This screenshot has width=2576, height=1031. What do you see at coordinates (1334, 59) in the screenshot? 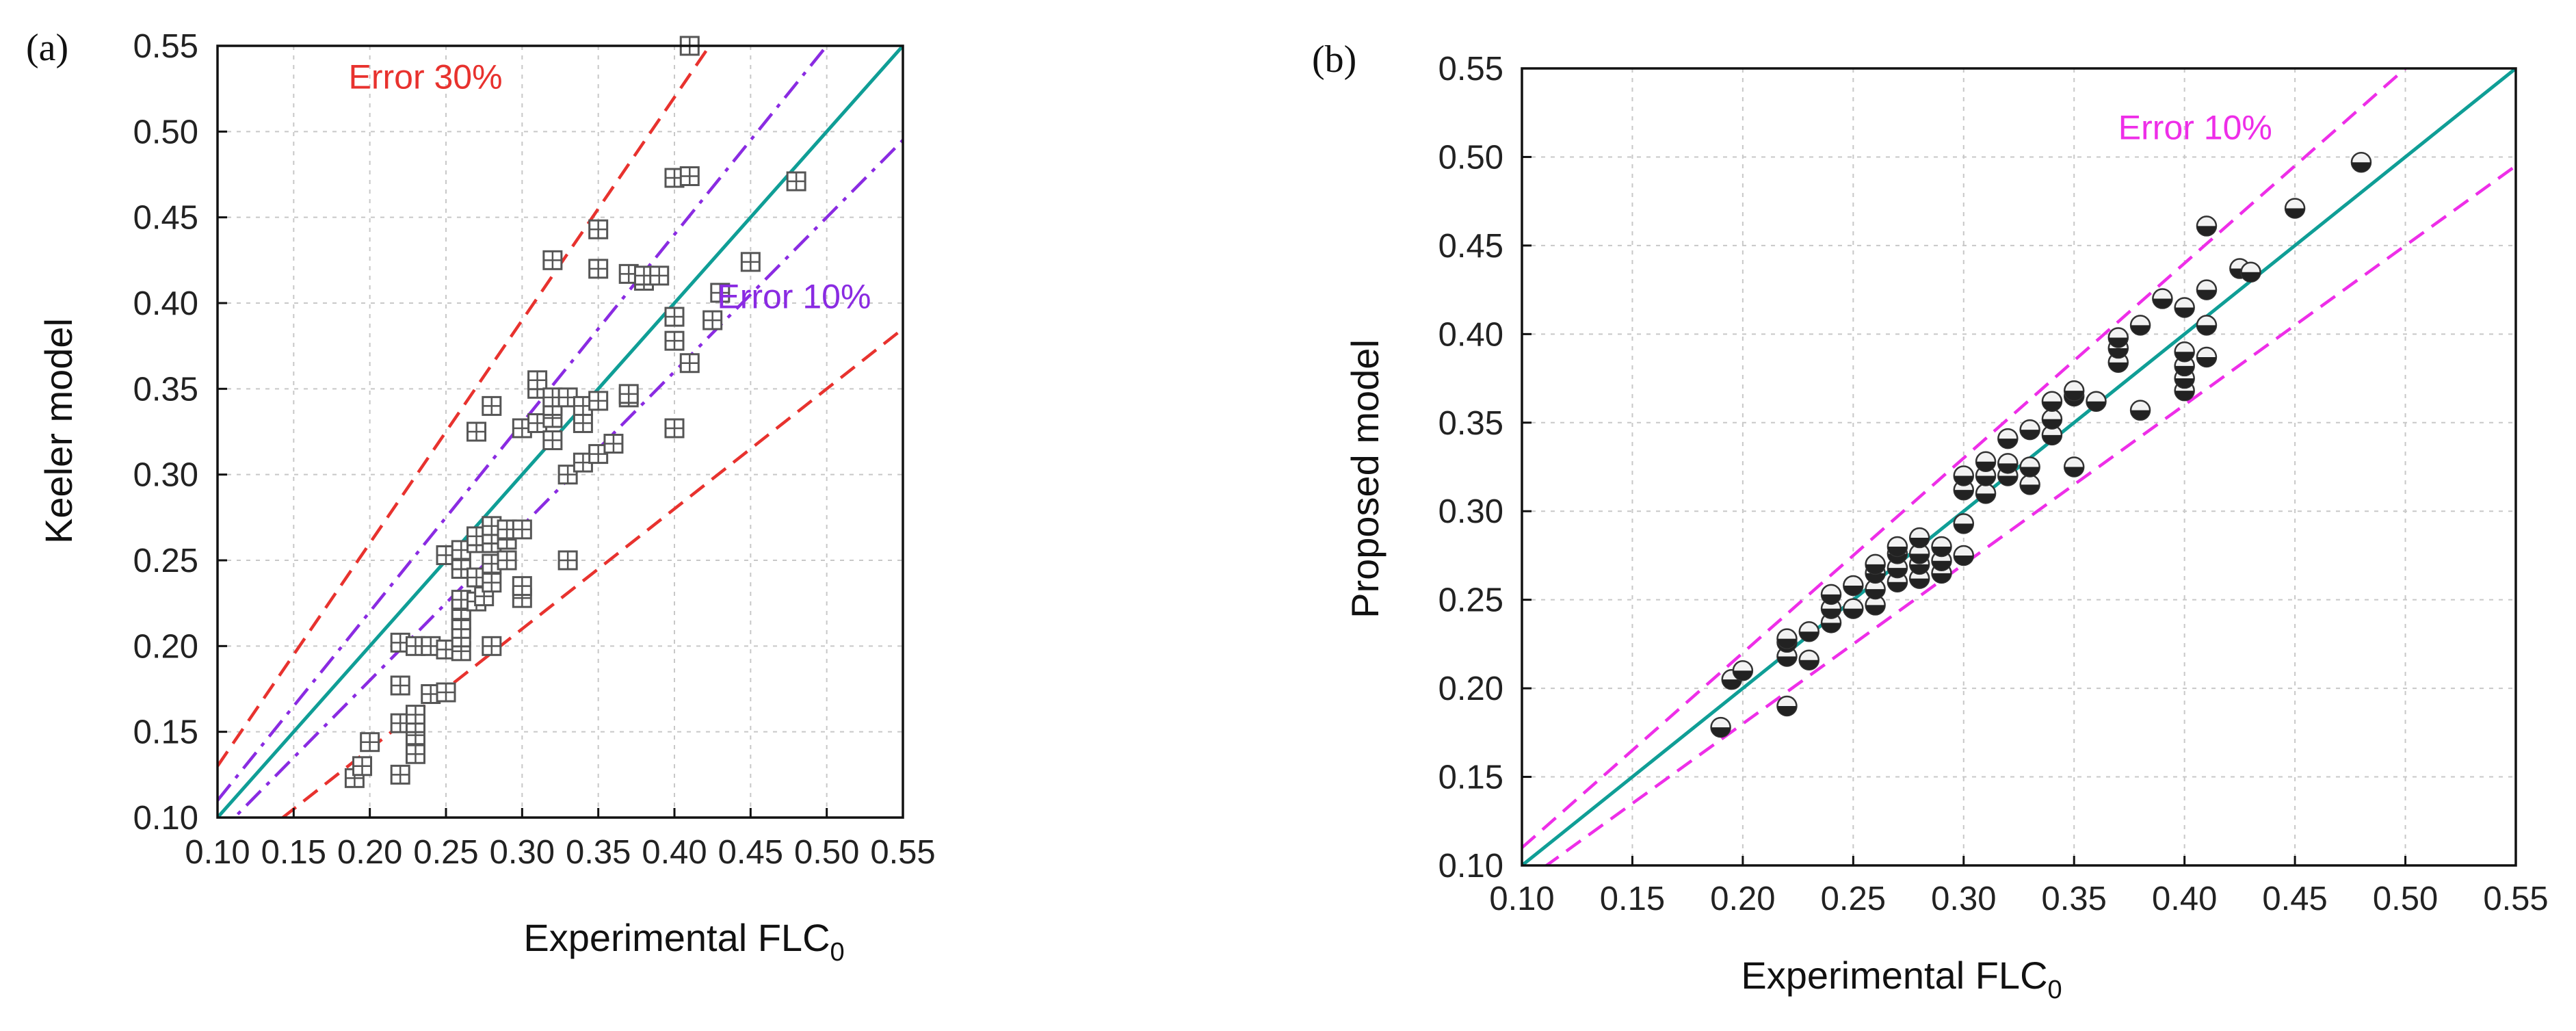
I see `panel-label: (b)` at bounding box center [1334, 59].